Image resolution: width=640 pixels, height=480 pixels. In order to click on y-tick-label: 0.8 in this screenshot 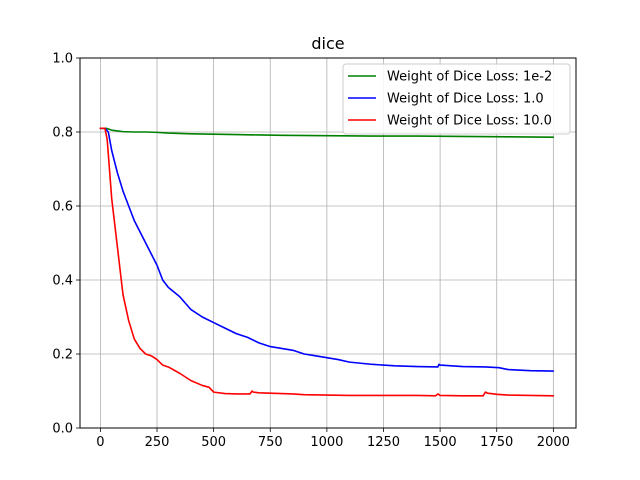, I will do `click(62, 133)`.